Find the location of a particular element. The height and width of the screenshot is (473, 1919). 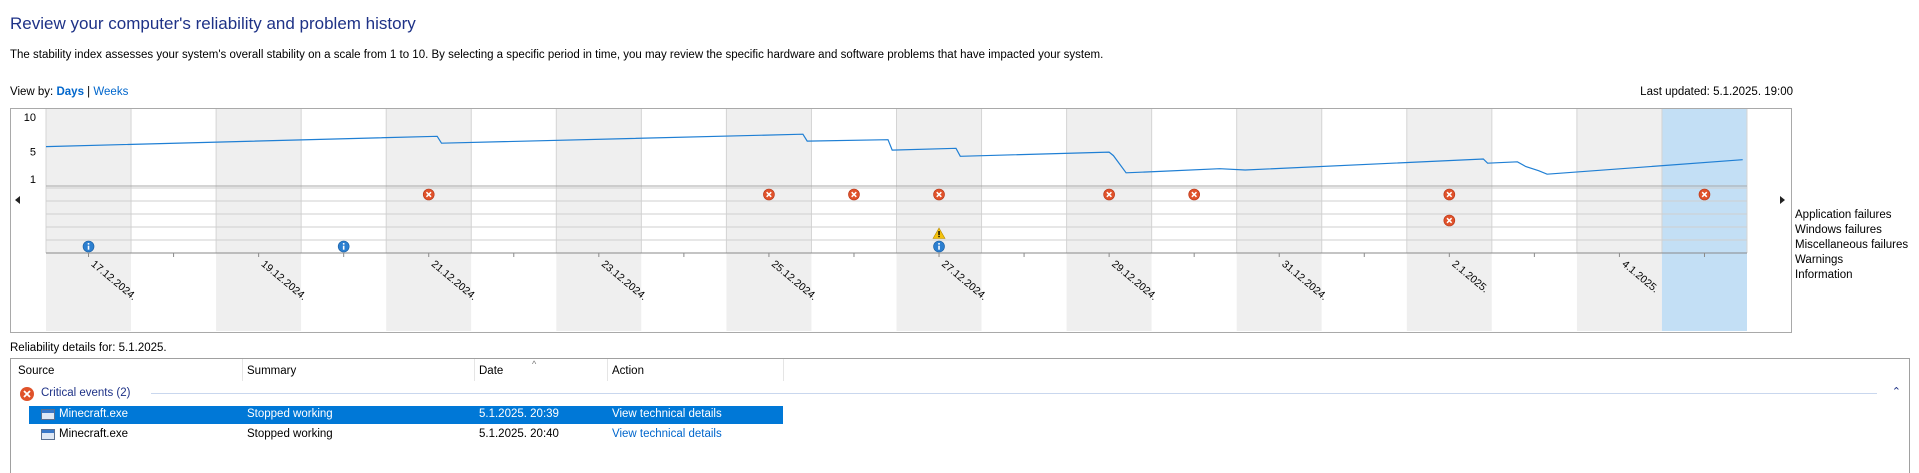

group-label: Critical events (2) is located at coordinates (86, 393).